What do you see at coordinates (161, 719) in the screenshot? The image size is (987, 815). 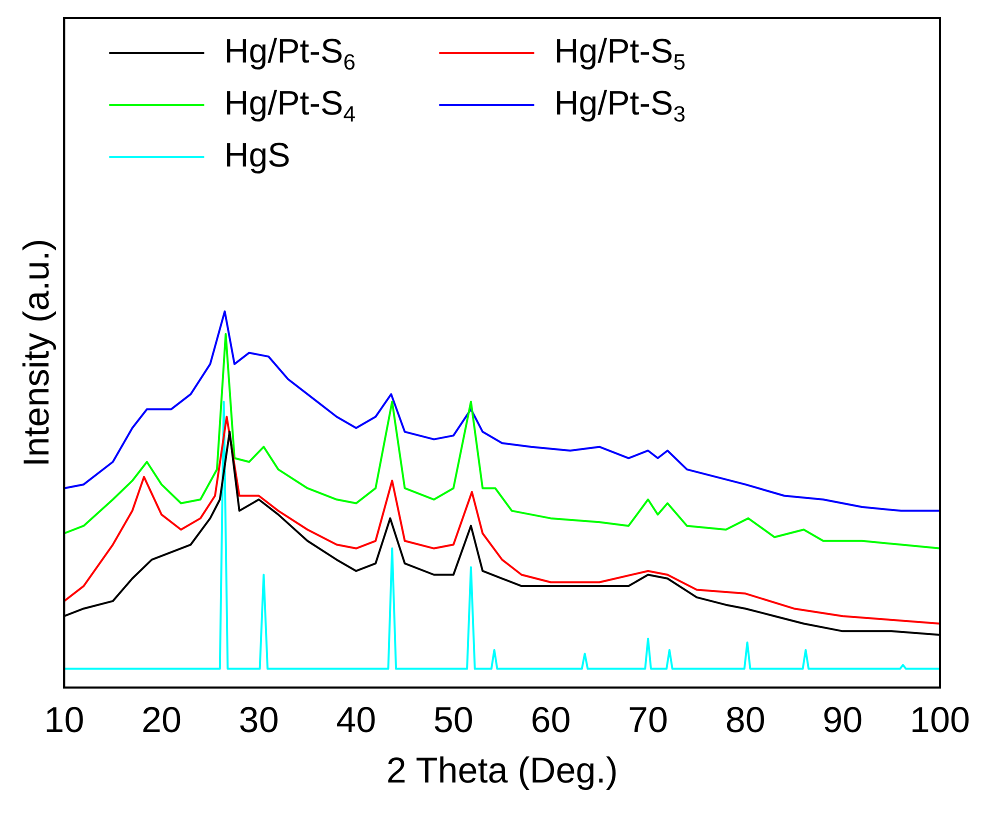 I see `x-tick-label: 20` at bounding box center [161, 719].